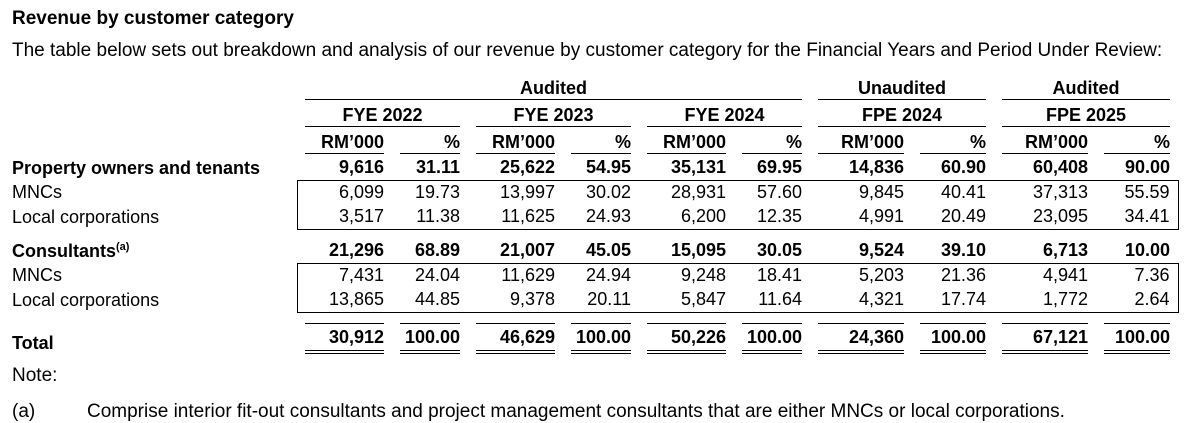 The image size is (1200, 423). Describe the element at coordinates (154, 142) in the screenshot. I see `empty-header-cell` at that location.